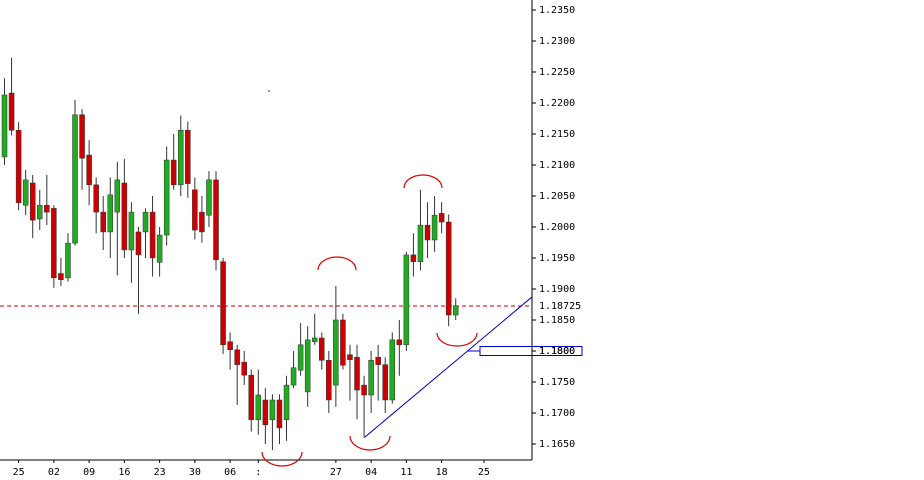 This screenshot has width=924, height=480. Describe the element at coordinates (195, 472) in the screenshot. I see `x-tick-label: 30` at that location.